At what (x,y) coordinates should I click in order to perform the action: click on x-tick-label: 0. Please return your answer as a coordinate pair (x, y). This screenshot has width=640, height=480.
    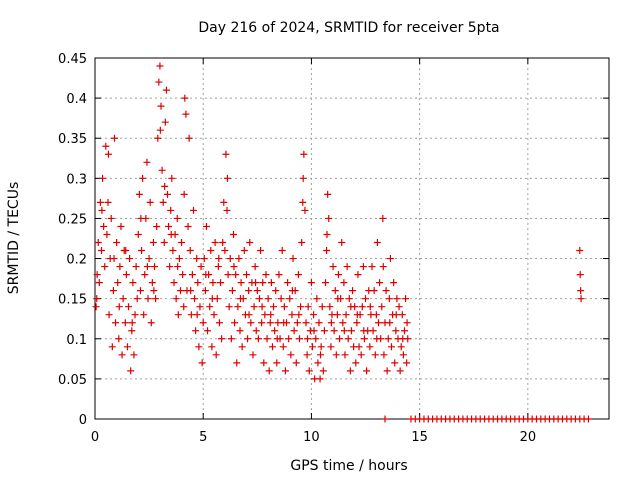
    Looking at the image, I should click on (95, 437).